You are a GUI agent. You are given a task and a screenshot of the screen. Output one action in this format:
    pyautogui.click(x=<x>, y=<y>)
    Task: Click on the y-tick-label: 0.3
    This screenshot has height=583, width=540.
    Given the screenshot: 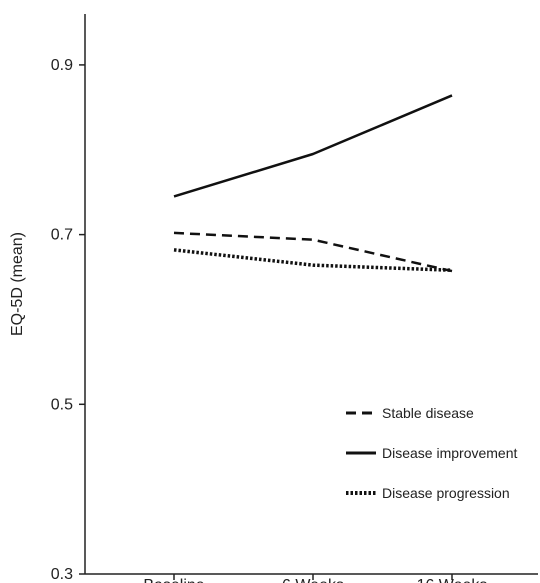 What is the action you would take?
    pyautogui.click(x=62, y=574)
    